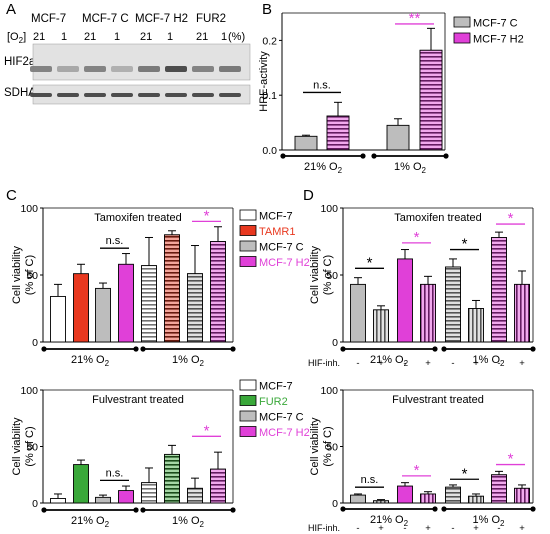 This screenshot has height=534, width=550. What do you see at coordinates (269, 41) in the screenshot?
I see `y-tick-label: 0.2` at bounding box center [269, 41].